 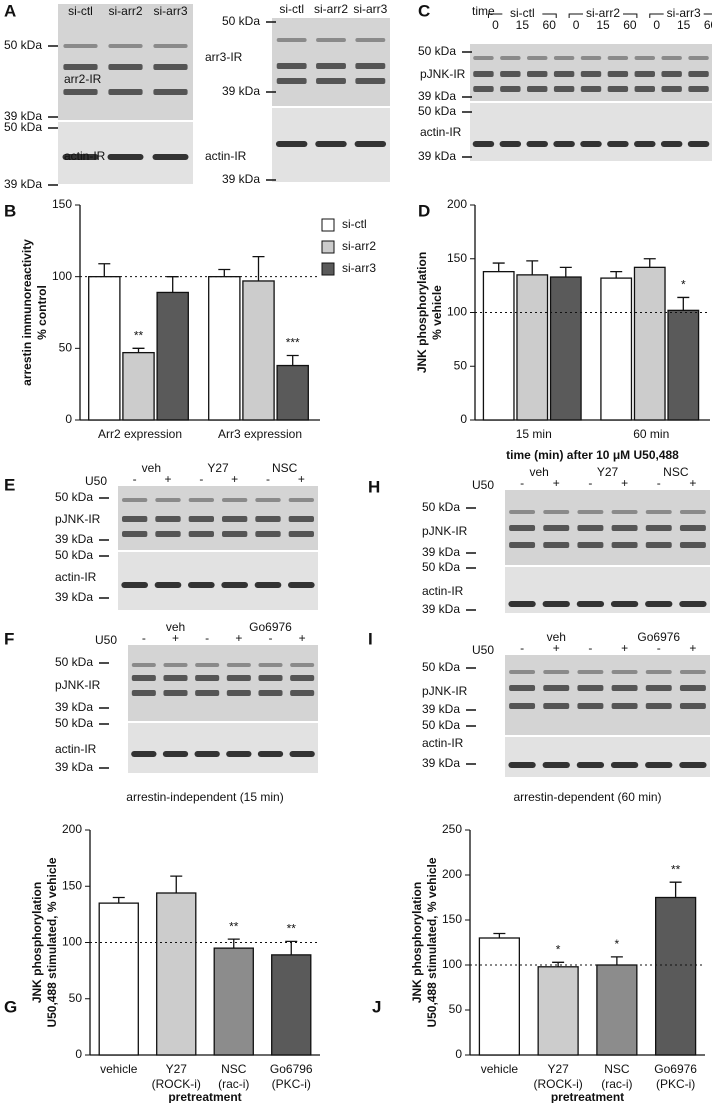 What do you see at coordinates (684, 13) in the screenshot?
I see `group-label: si-arr3` at bounding box center [684, 13].